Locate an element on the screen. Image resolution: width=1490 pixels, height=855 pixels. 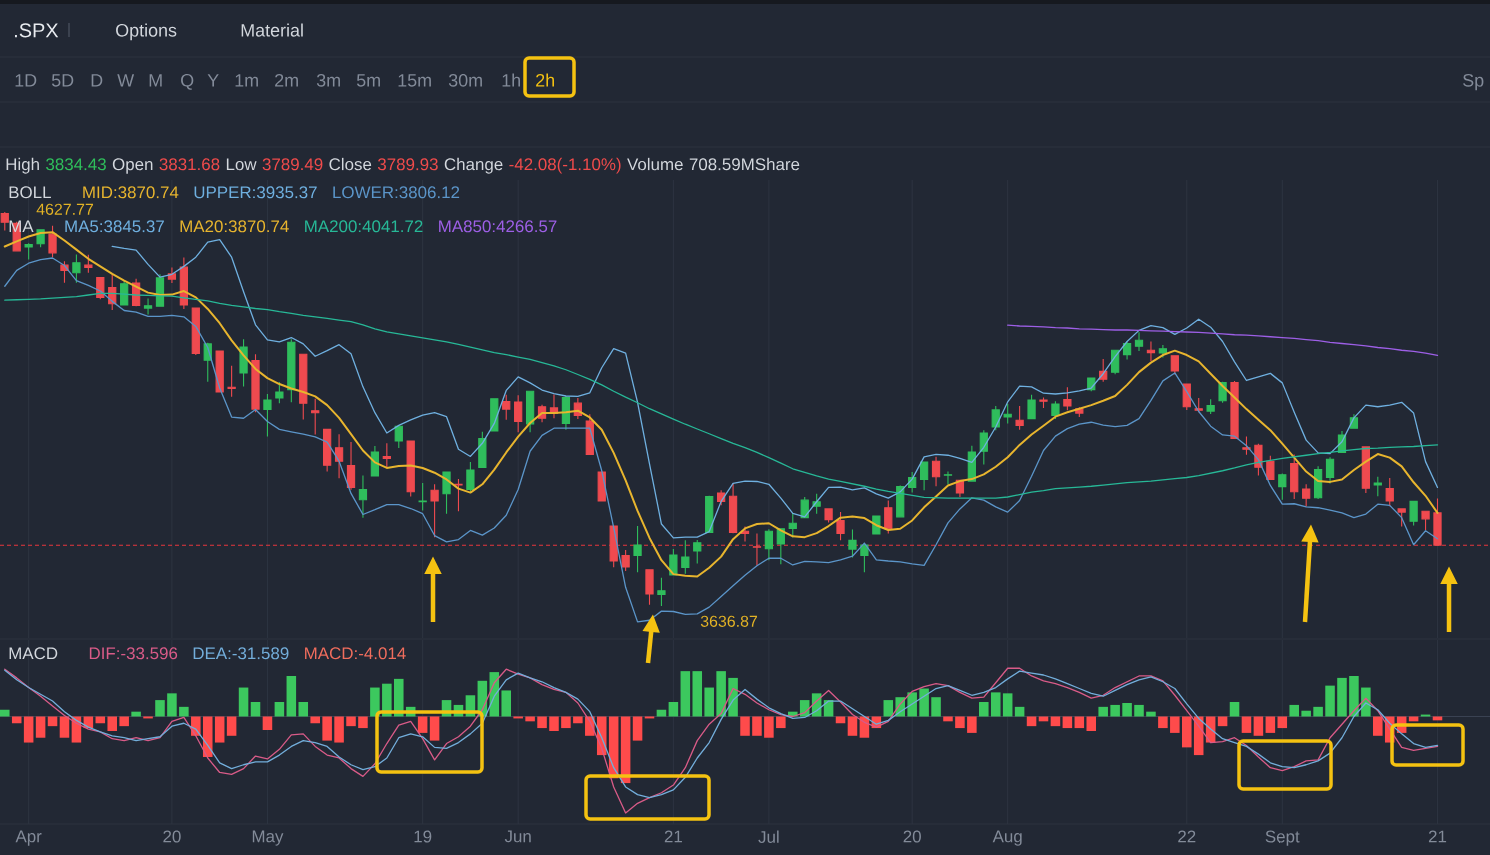
text: MACD is located at coordinates (33, 653).